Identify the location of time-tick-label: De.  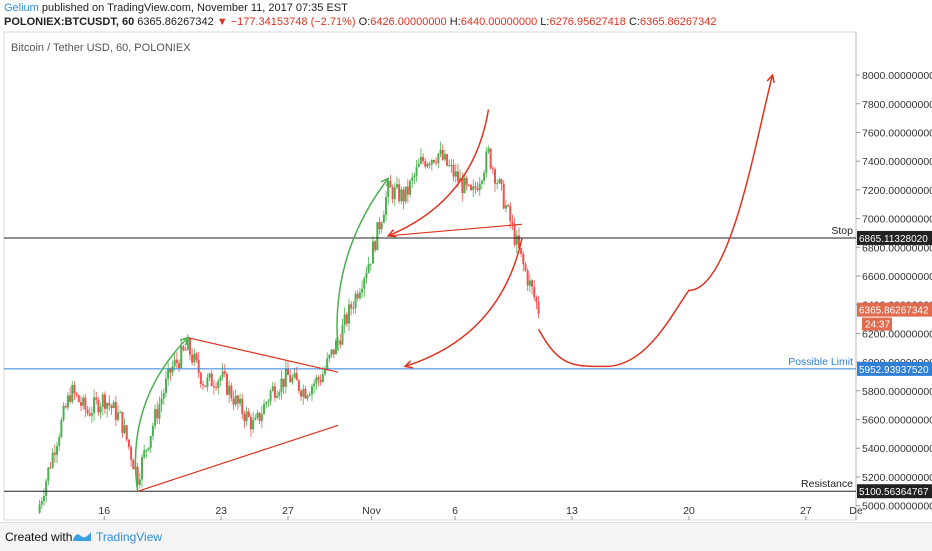
(856, 511).